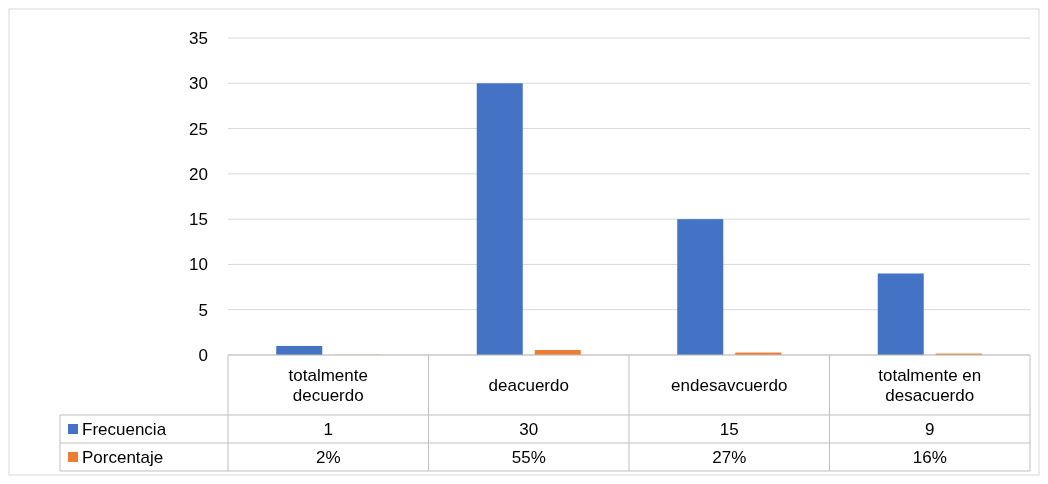 This screenshot has width=1048, height=484. I want to click on y-tick-label: 15, so click(198, 220).